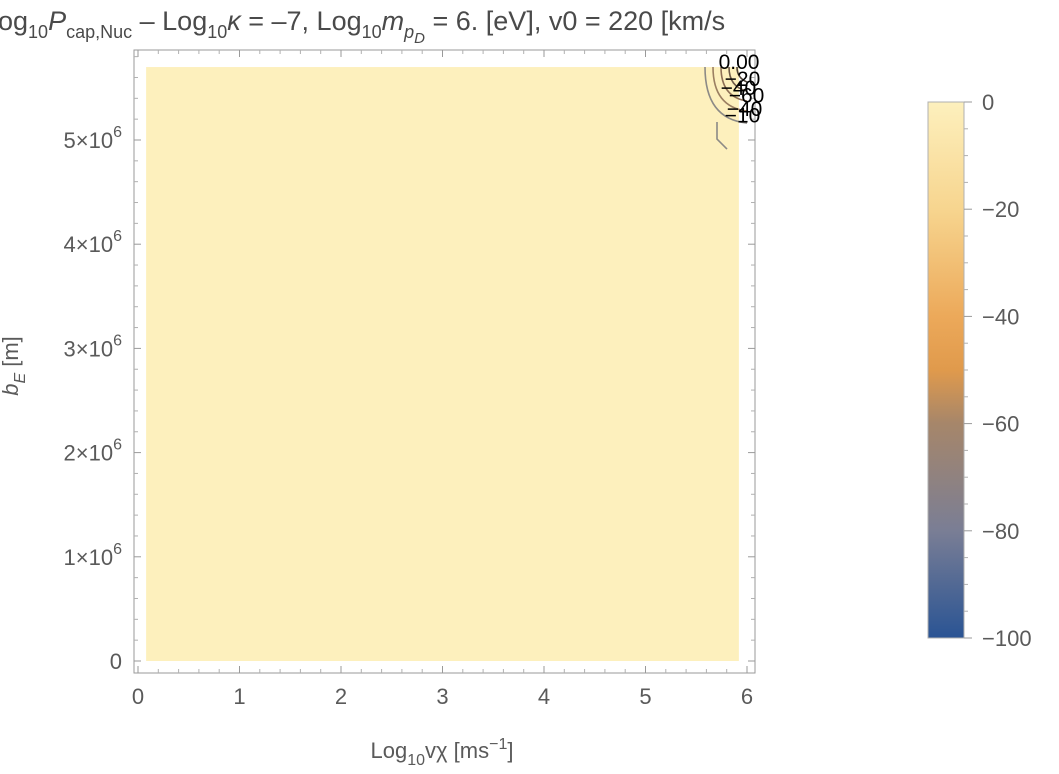  Describe the element at coordinates (1000, 316) in the screenshot. I see `colorbar-tick-label: −40` at that location.